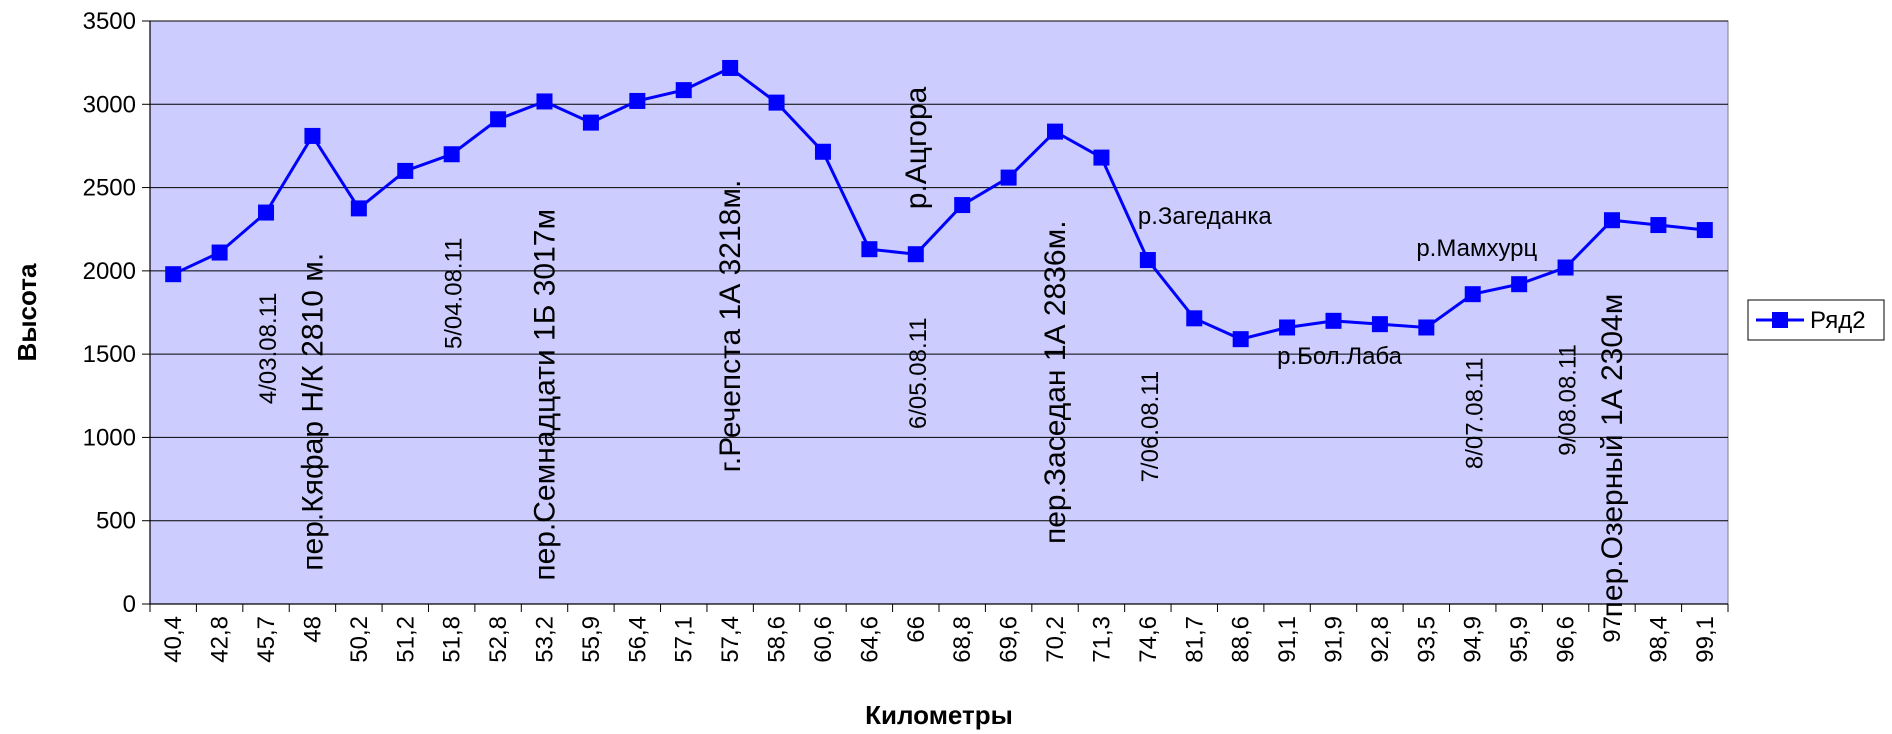  I want to click on x-tick-label: 42,8, so click(220, 639).